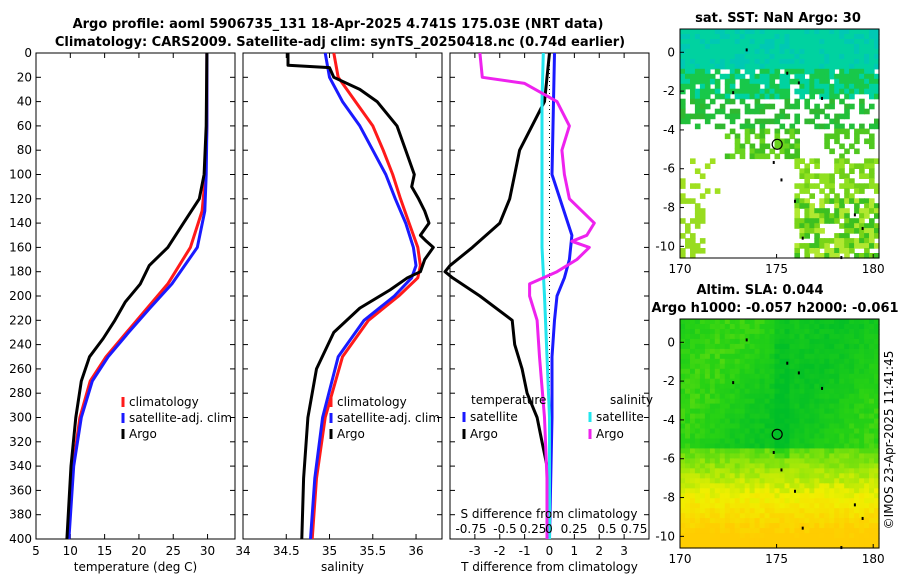 The image size is (900, 580). Describe the element at coordinates (760, 290) in the screenshot. I see `sla-map-title-1: Altim. SLA: 0.044` at that location.